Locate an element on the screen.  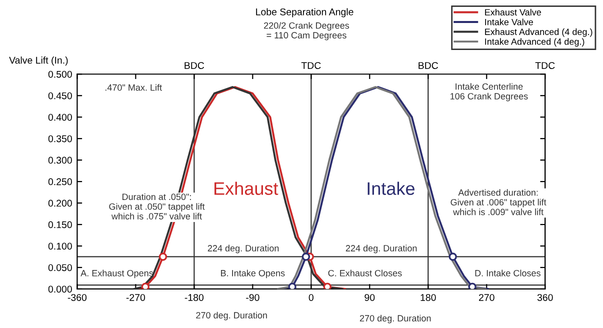
annotation: C. Exhaust Closes is located at coordinates (365, 273).